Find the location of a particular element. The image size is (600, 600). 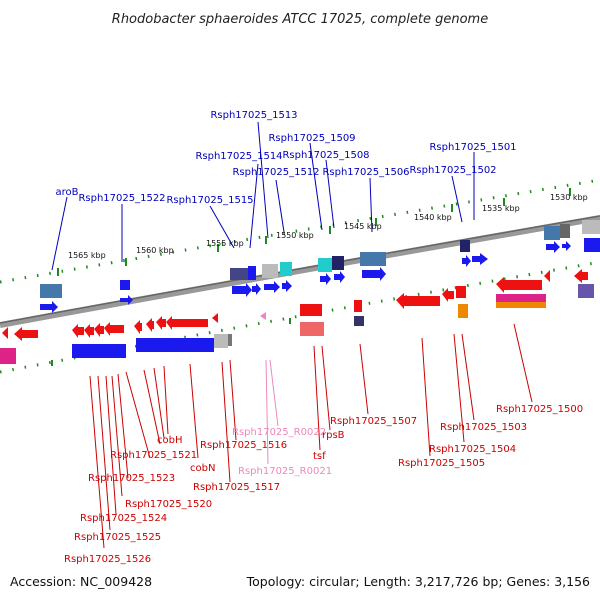

gene-label: Rsph17025_1524 is located at coordinates (123, 518).